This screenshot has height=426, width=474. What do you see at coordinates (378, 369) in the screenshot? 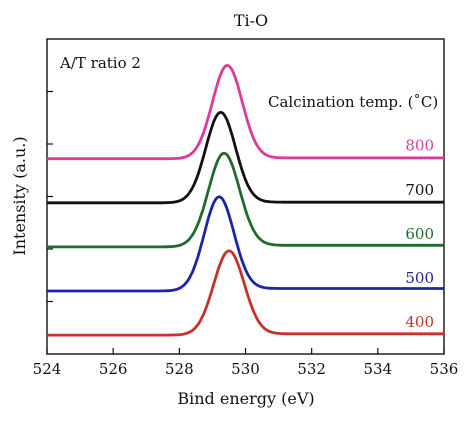
I see `x-tick-label-534: 534` at bounding box center [378, 369].